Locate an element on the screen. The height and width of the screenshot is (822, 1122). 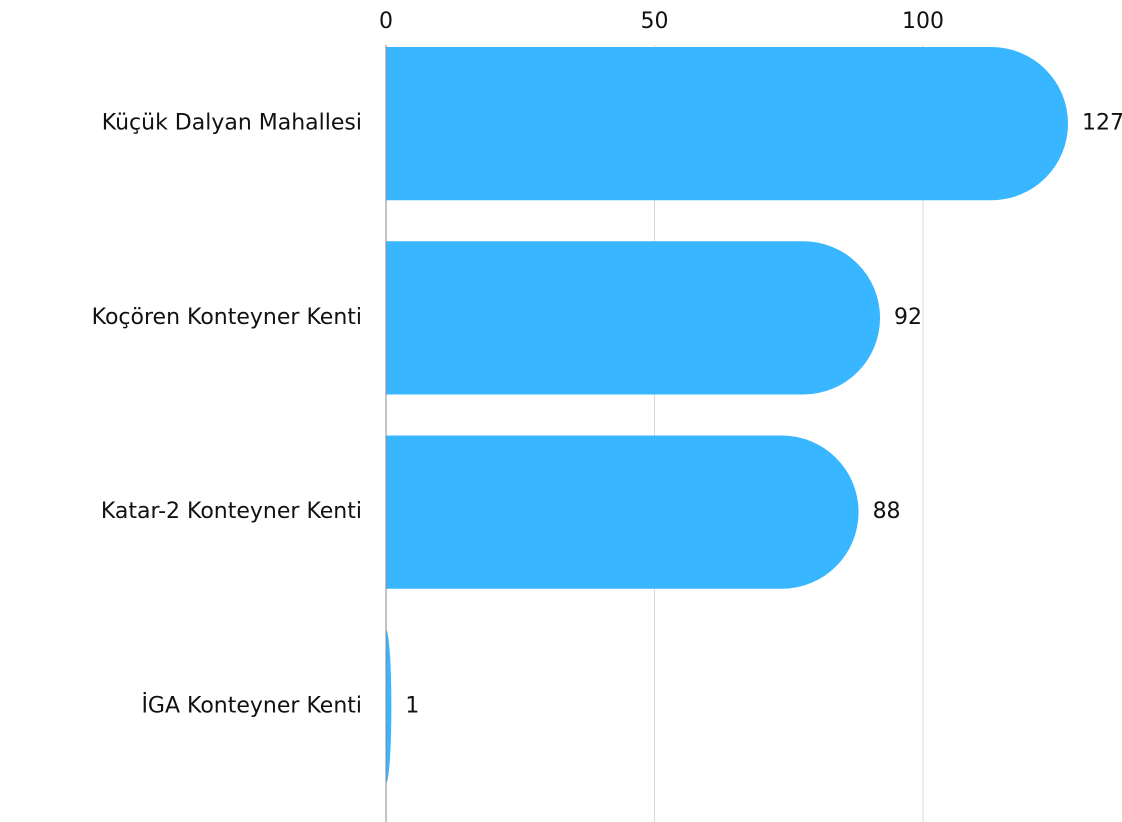
y-tick-label: İGA Konteyner Kenti is located at coordinates (251, 705).